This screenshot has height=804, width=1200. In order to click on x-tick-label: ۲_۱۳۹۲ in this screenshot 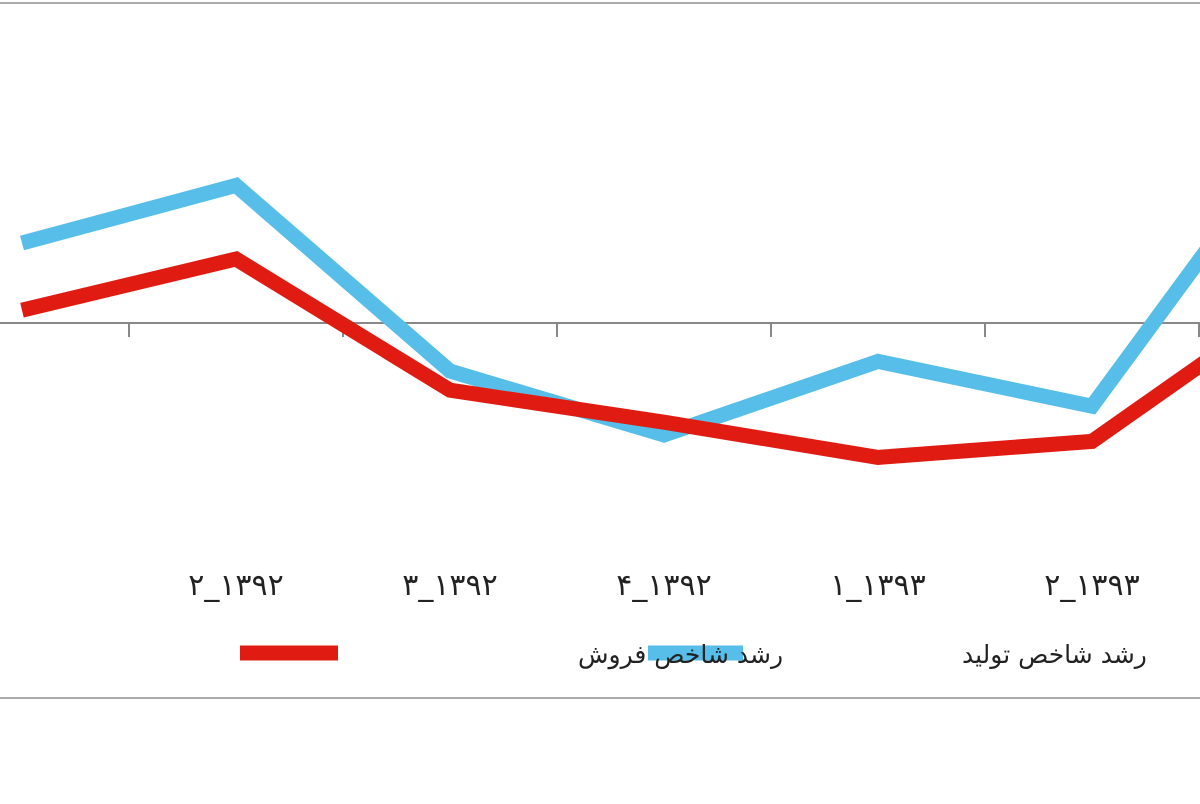, I will do `click(236, 585)`.